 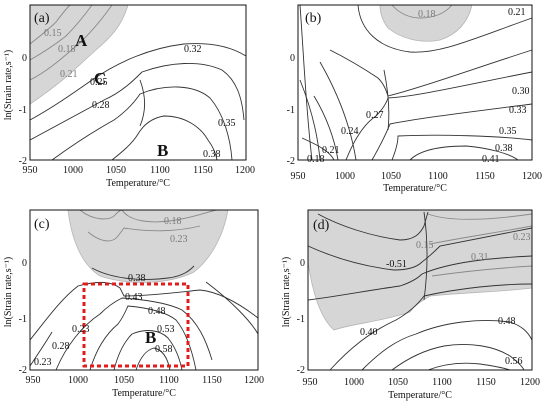 What do you see at coordinates (166, 329) in the screenshot?
I see `contour-label-c-5: 0.53` at bounding box center [166, 329].